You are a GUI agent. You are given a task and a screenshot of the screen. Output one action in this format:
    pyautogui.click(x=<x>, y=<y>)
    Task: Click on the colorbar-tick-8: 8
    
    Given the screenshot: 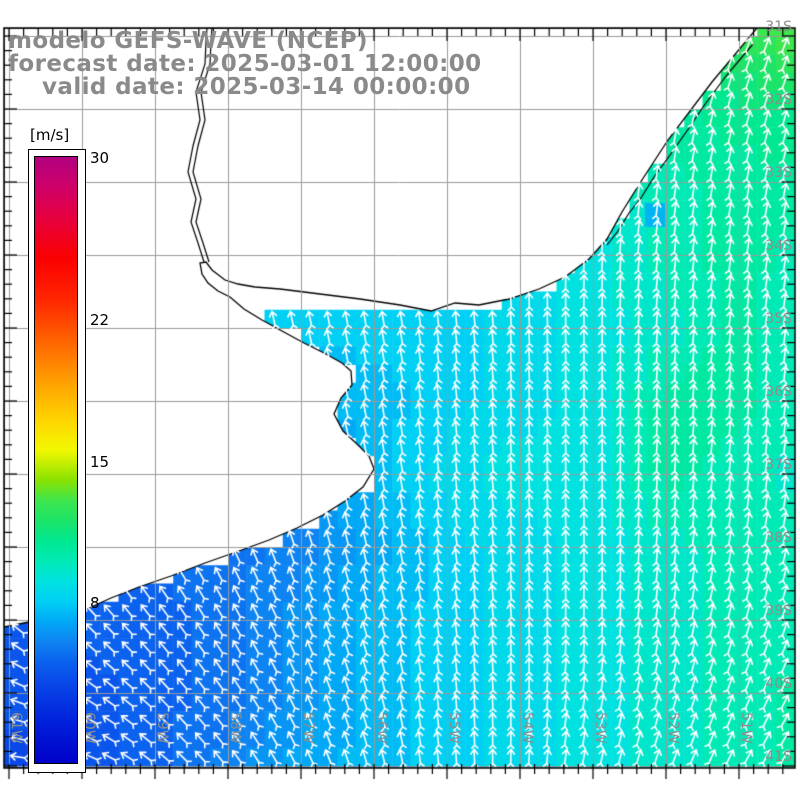 What is the action you would take?
    pyautogui.click(x=95, y=603)
    